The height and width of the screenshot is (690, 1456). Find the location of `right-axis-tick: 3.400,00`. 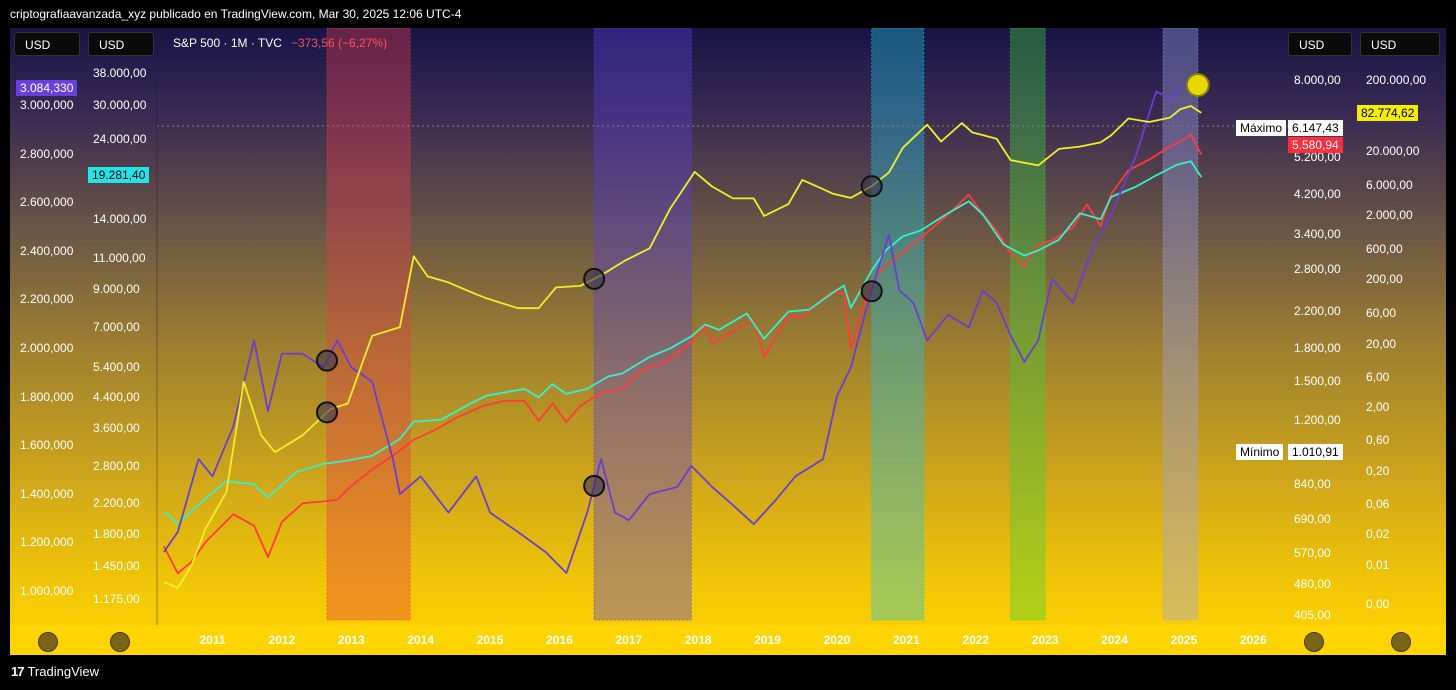

right-axis-tick: 3.400,00 is located at coordinates (1317, 234).